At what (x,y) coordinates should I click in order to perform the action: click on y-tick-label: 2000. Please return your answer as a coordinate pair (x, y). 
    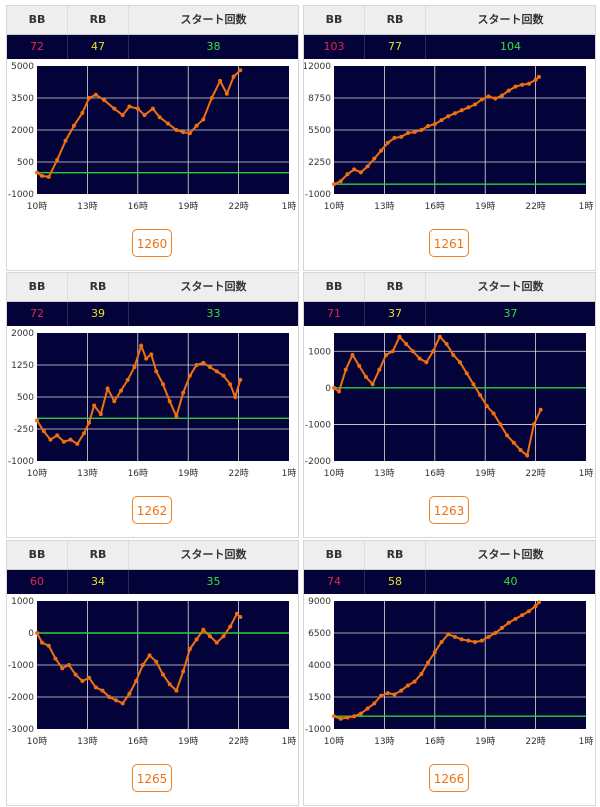
    Looking at the image, I should click on (22, 131).